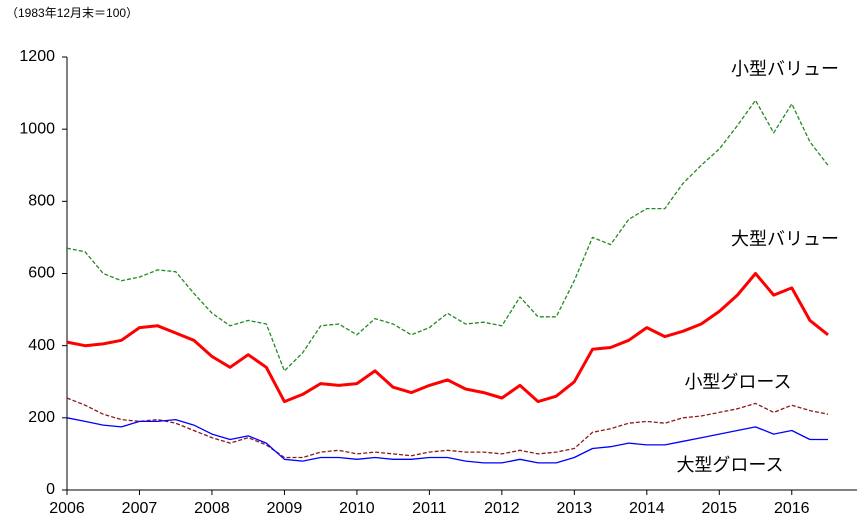 This screenshot has height=528, width=865. Describe the element at coordinates (41, 345) in the screenshot. I see `y-tick-label: 400` at that location.